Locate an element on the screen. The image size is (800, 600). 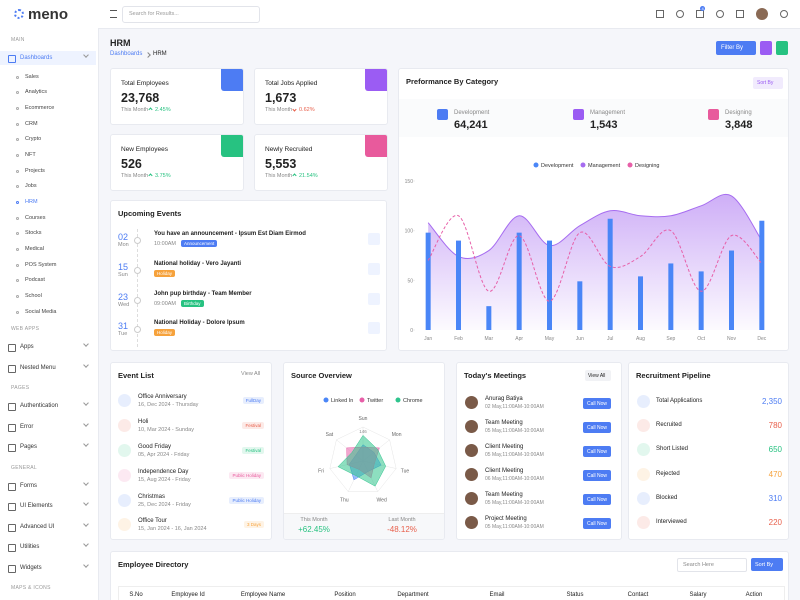
sidebar-subitem: Analytics is located at coordinates (36, 92).